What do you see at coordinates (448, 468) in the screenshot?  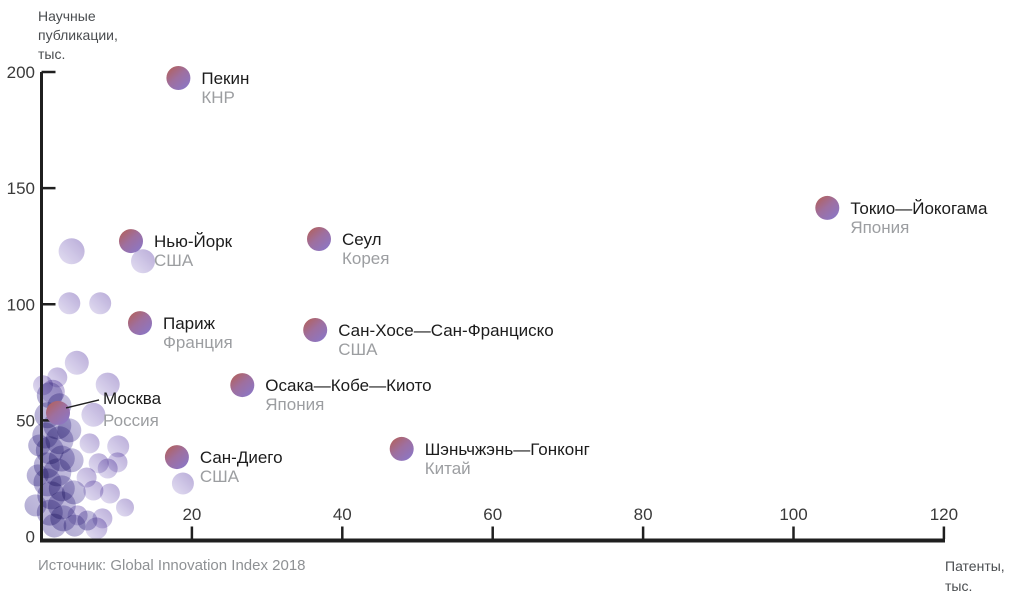 I see `country-label: Китай` at bounding box center [448, 468].